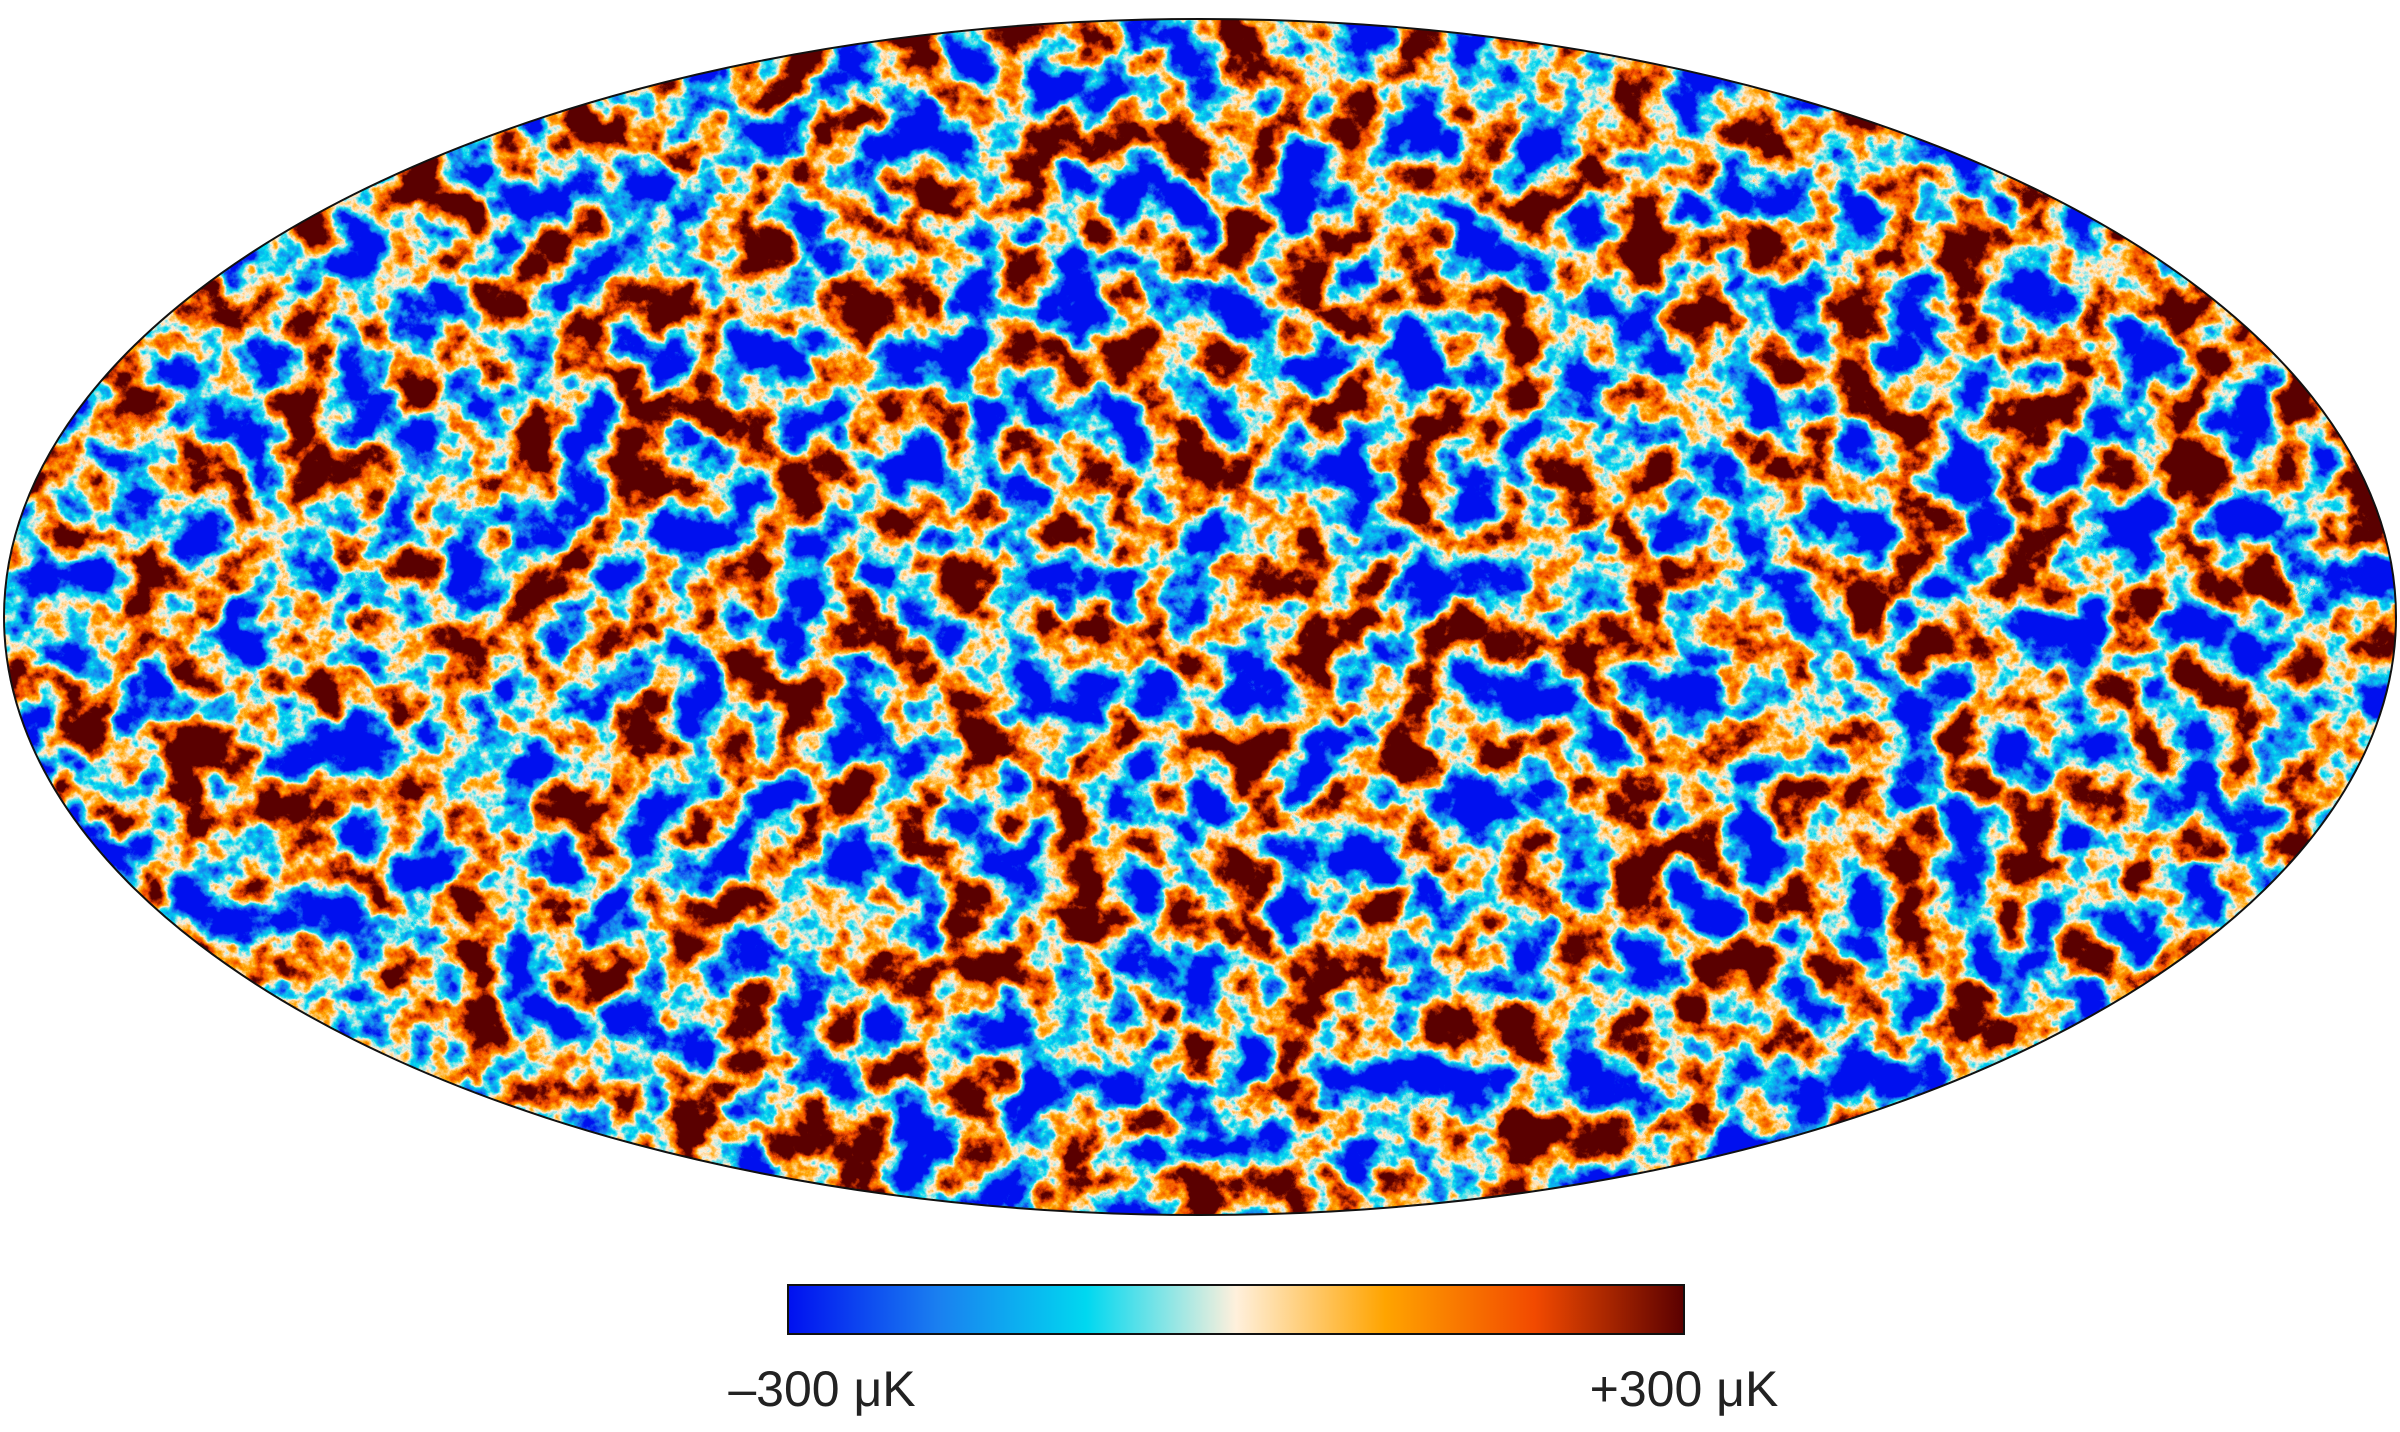 Image resolution: width=2400 pixels, height=1432 pixels. I want to click on colorbar, so click(1236, 1309).